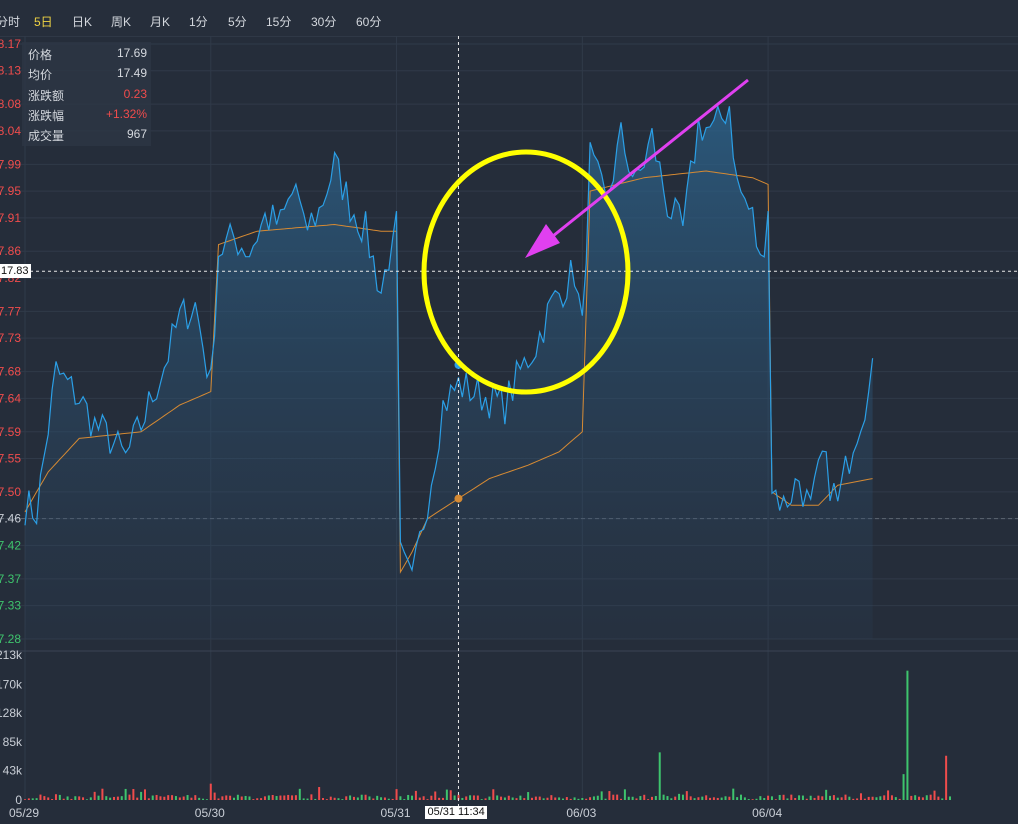 Image resolution: width=1018 pixels, height=824 pixels. Describe the element at coordinates (86, 113) in the screenshot. I see `info-row-pct: 涨跌幅 +1.32%` at that location.